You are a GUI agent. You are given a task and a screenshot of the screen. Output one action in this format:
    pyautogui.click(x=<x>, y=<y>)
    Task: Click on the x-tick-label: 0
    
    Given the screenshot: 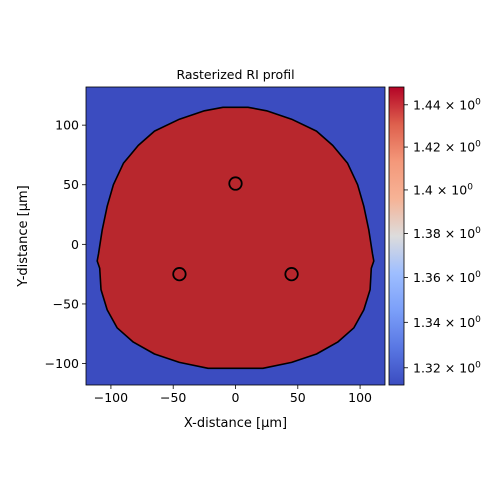 What is the action you would take?
    pyautogui.click(x=236, y=397)
    